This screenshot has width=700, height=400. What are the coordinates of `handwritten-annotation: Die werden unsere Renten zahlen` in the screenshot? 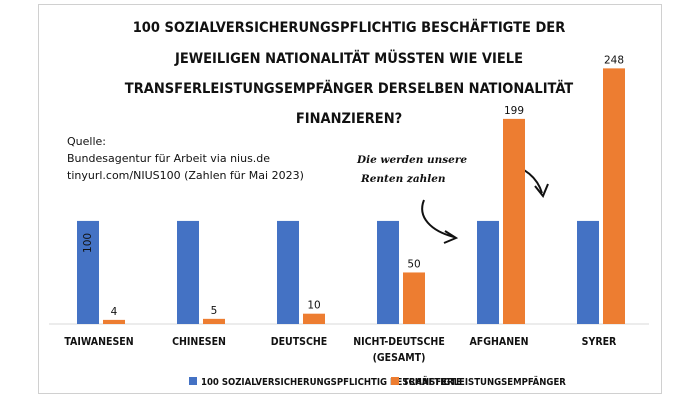 It's located at (452, 199).